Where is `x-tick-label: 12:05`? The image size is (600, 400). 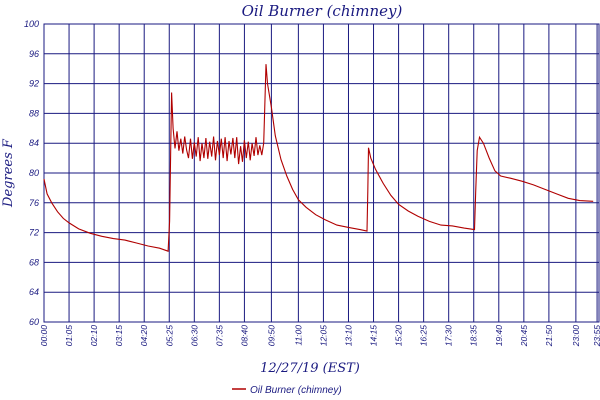
x-tick-label: 12:05 is located at coordinates (323, 336).